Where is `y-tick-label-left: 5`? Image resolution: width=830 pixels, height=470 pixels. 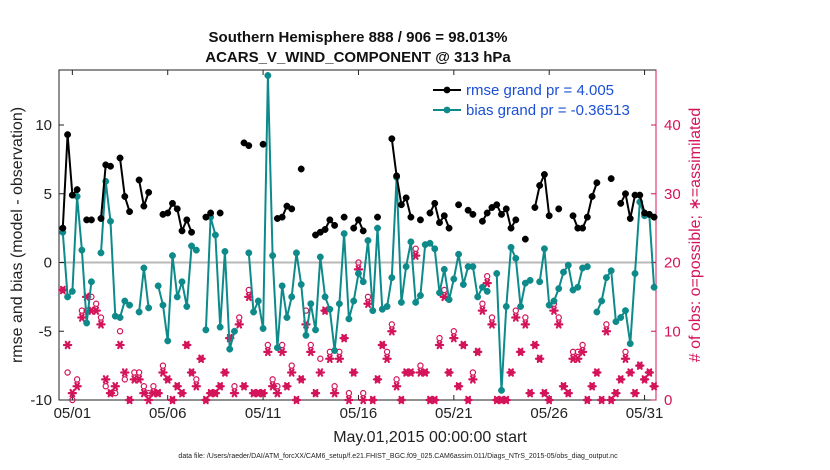
y-tick-label-left: 5 is located at coordinates (48, 194).